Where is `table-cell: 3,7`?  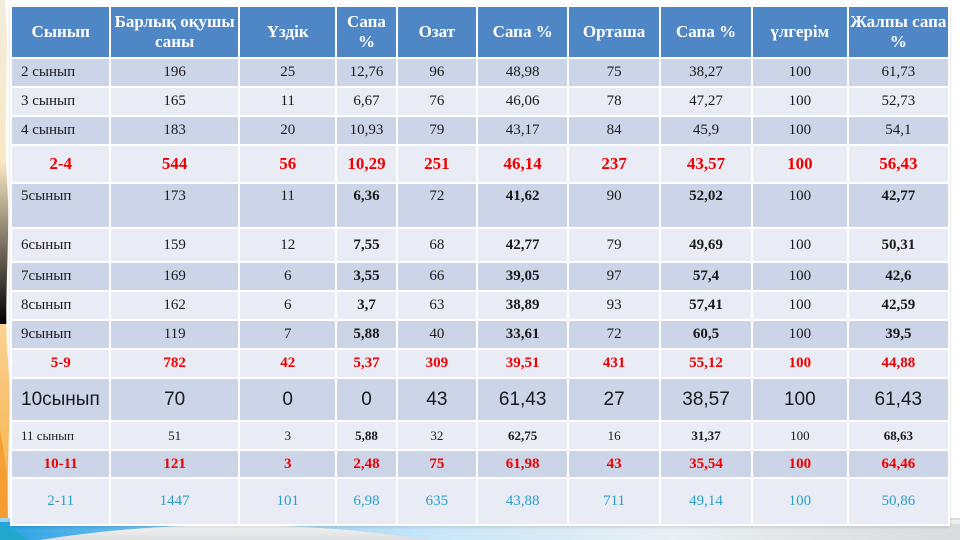 table-cell: 3,7 is located at coordinates (366, 305).